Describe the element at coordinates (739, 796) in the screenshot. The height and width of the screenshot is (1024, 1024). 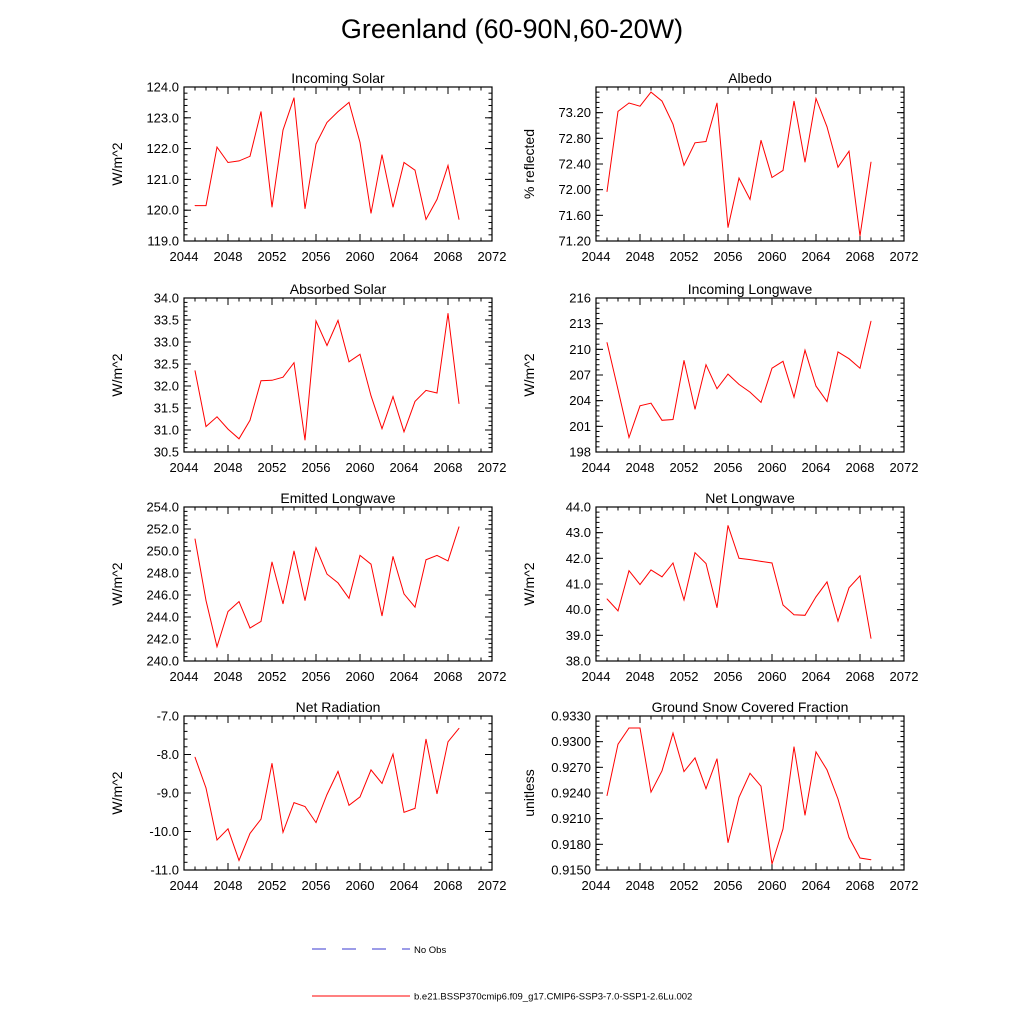
I see `series-line` at that location.